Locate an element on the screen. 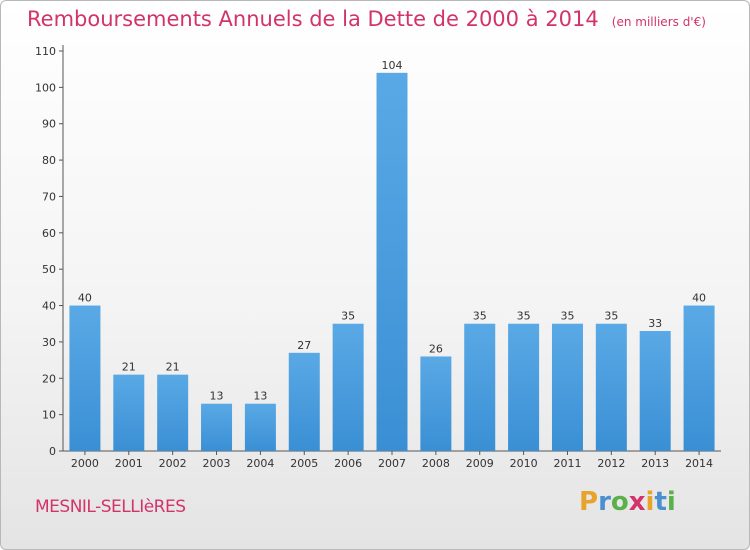  logo-letter: x is located at coordinates (637, 502).